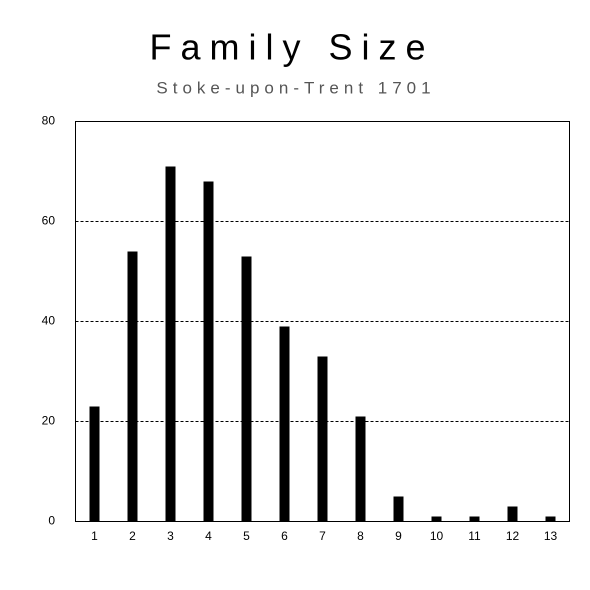 This screenshot has height=590, width=590. Describe the element at coordinates (398, 536) in the screenshot. I see `x-tick-label: 9` at that location.